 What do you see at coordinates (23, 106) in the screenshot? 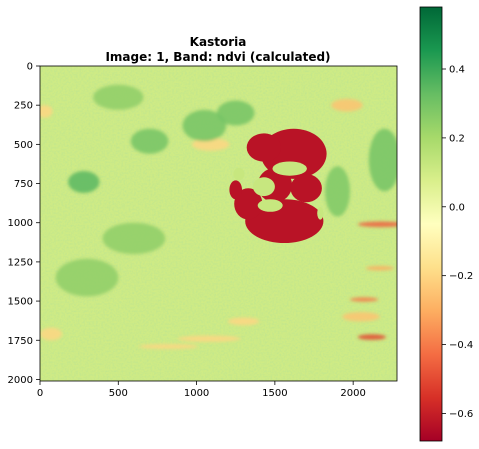
I see `y-tick-label: 250` at bounding box center [23, 106].